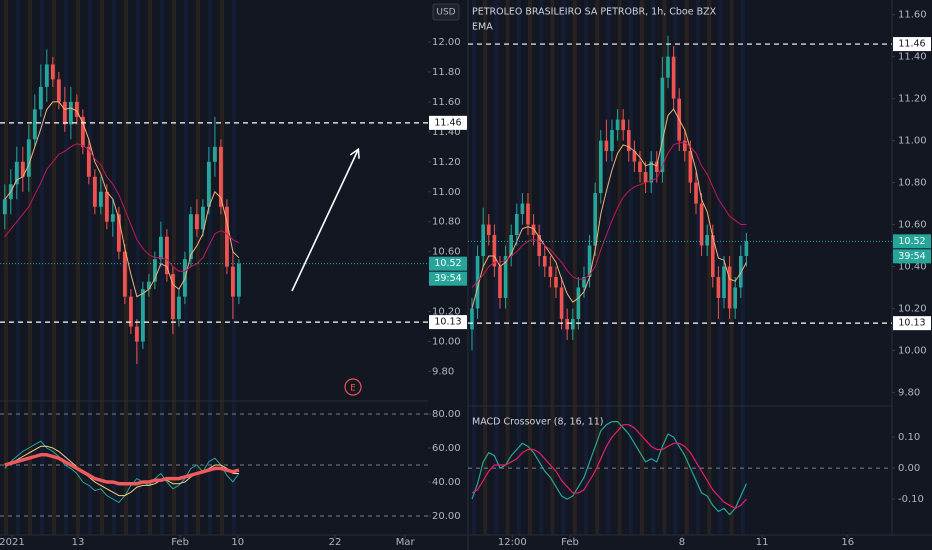  I want to click on x-tick-label: 10, so click(237, 542).